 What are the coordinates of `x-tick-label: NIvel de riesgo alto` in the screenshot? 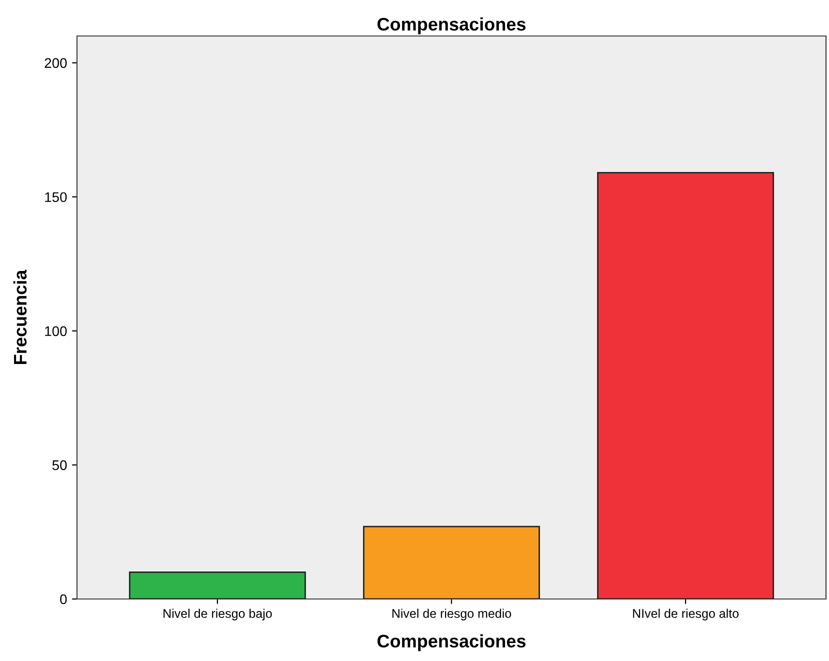 It's located at (686, 614).